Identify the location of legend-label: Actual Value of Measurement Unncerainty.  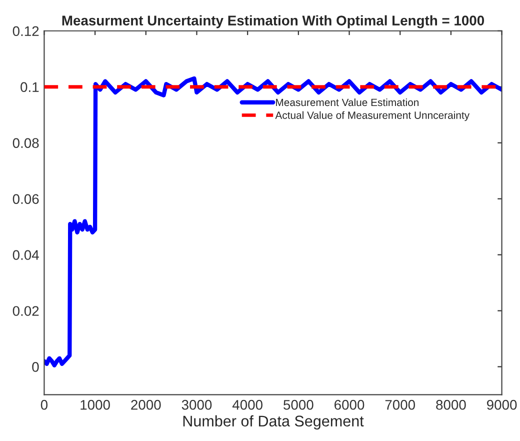
(372, 116).